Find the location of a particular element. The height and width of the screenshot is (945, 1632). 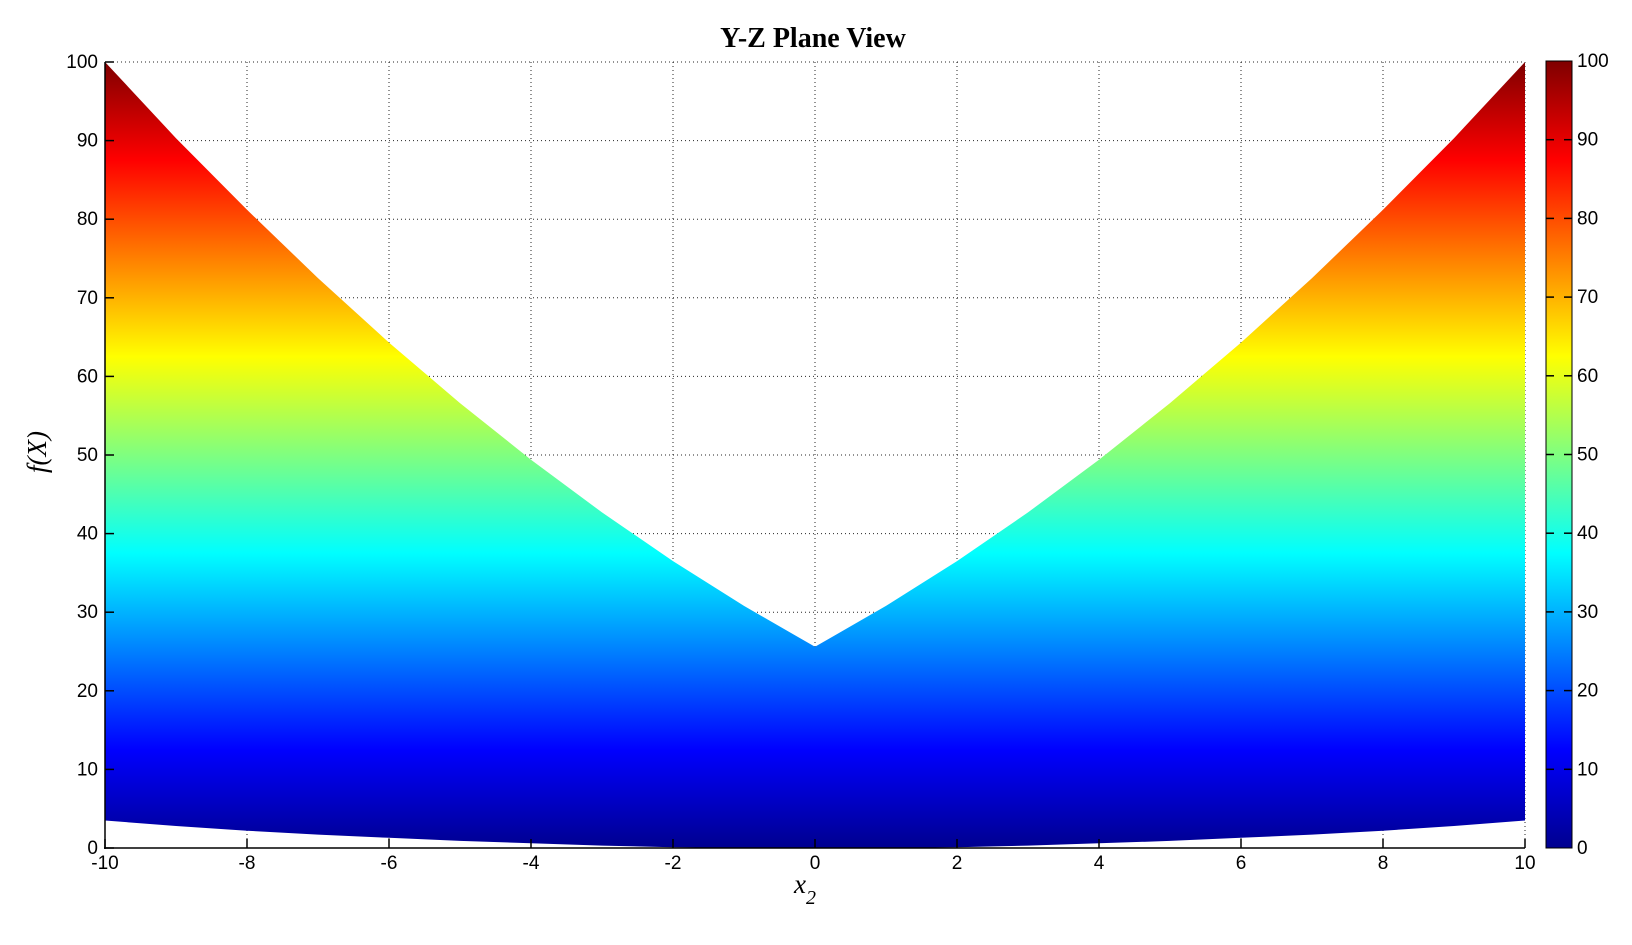

x-tick-label: 0 is located at coordinates (815, 863).